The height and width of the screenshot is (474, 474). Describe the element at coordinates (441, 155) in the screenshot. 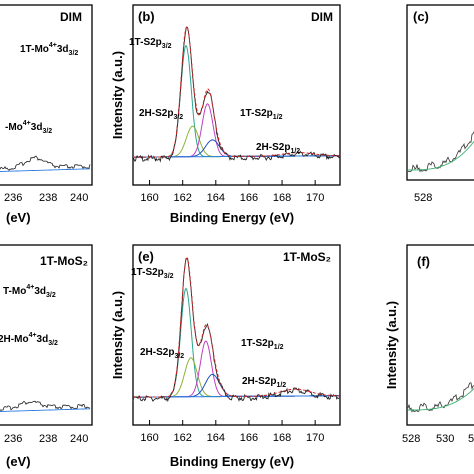

I see `panel-c-background-line` at that location.